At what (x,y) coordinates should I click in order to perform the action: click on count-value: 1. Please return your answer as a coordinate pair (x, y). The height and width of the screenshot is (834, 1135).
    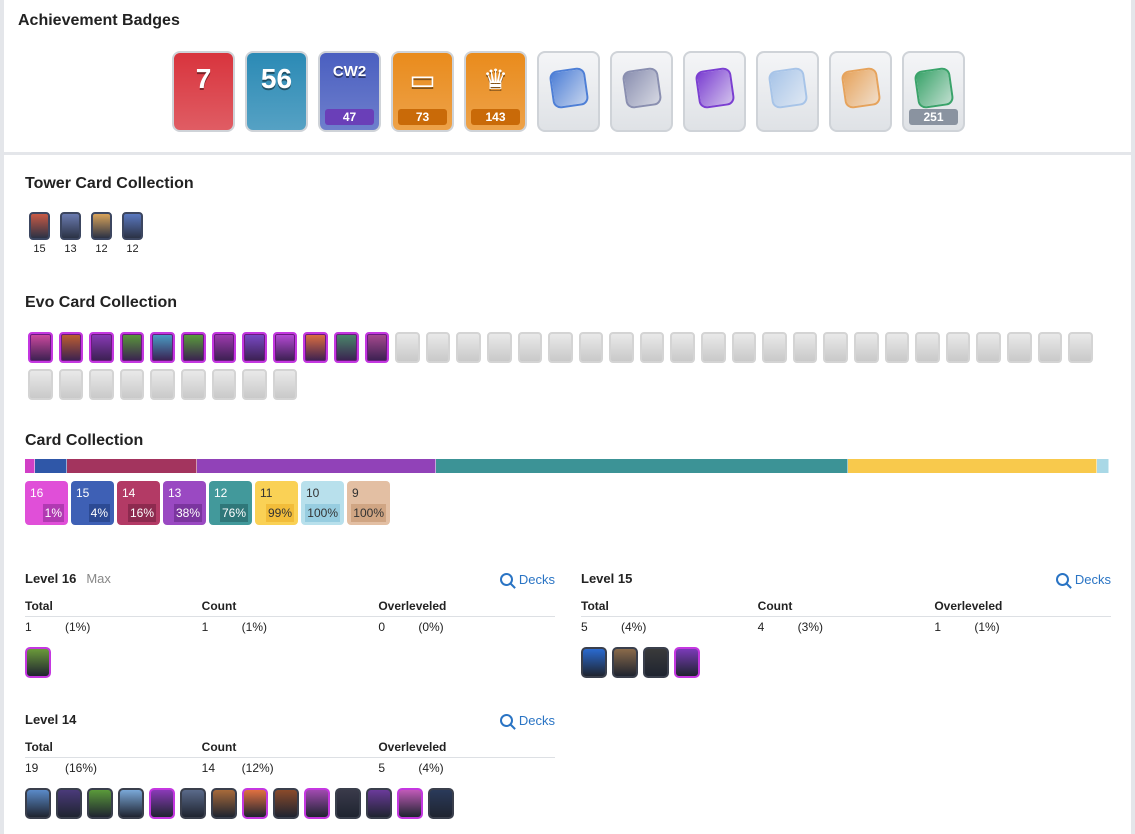
    Looking at the image, I should click on (205, 627).